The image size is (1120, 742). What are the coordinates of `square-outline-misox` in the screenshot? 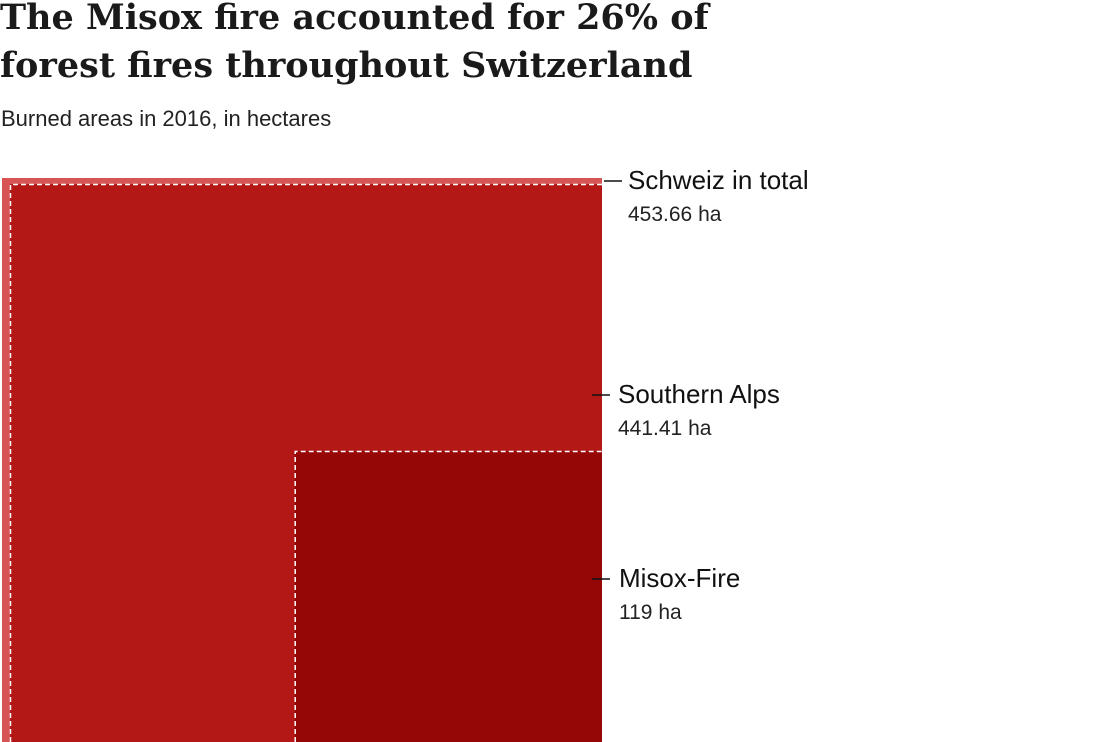 It's located at (448, 596).